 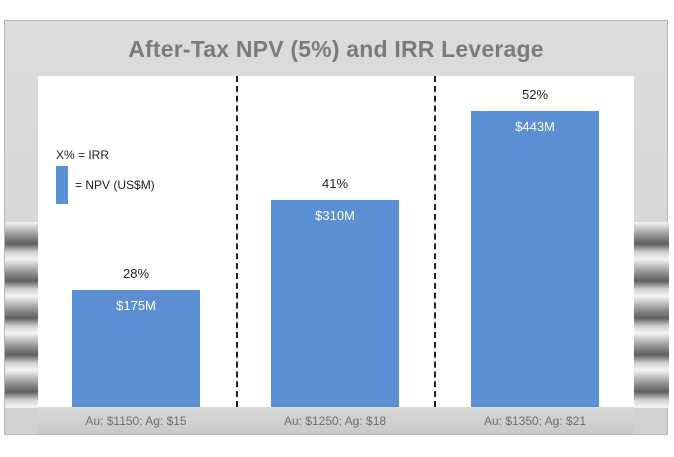 I want to click on chart-title: After-Tax NPV (5%) and IRR Leverage, so click(x=336, y=49).